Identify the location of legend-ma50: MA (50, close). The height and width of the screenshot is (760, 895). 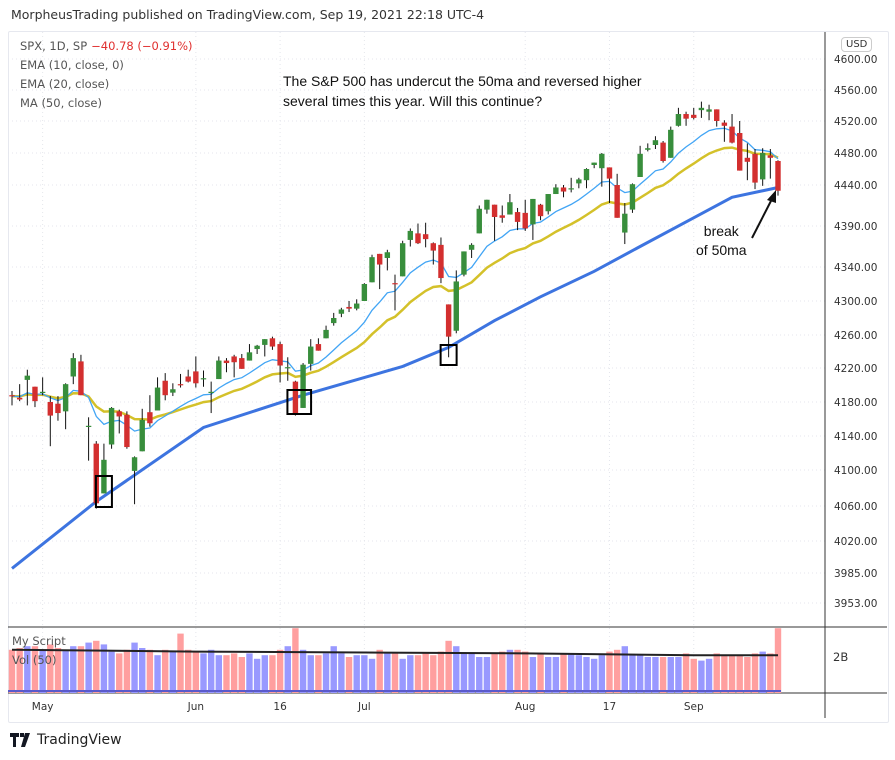
(61, 103).